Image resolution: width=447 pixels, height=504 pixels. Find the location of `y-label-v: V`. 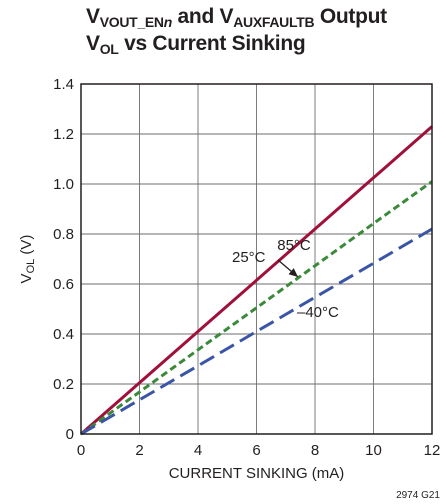

y-label-v: V is located at coordinates (26, 278).